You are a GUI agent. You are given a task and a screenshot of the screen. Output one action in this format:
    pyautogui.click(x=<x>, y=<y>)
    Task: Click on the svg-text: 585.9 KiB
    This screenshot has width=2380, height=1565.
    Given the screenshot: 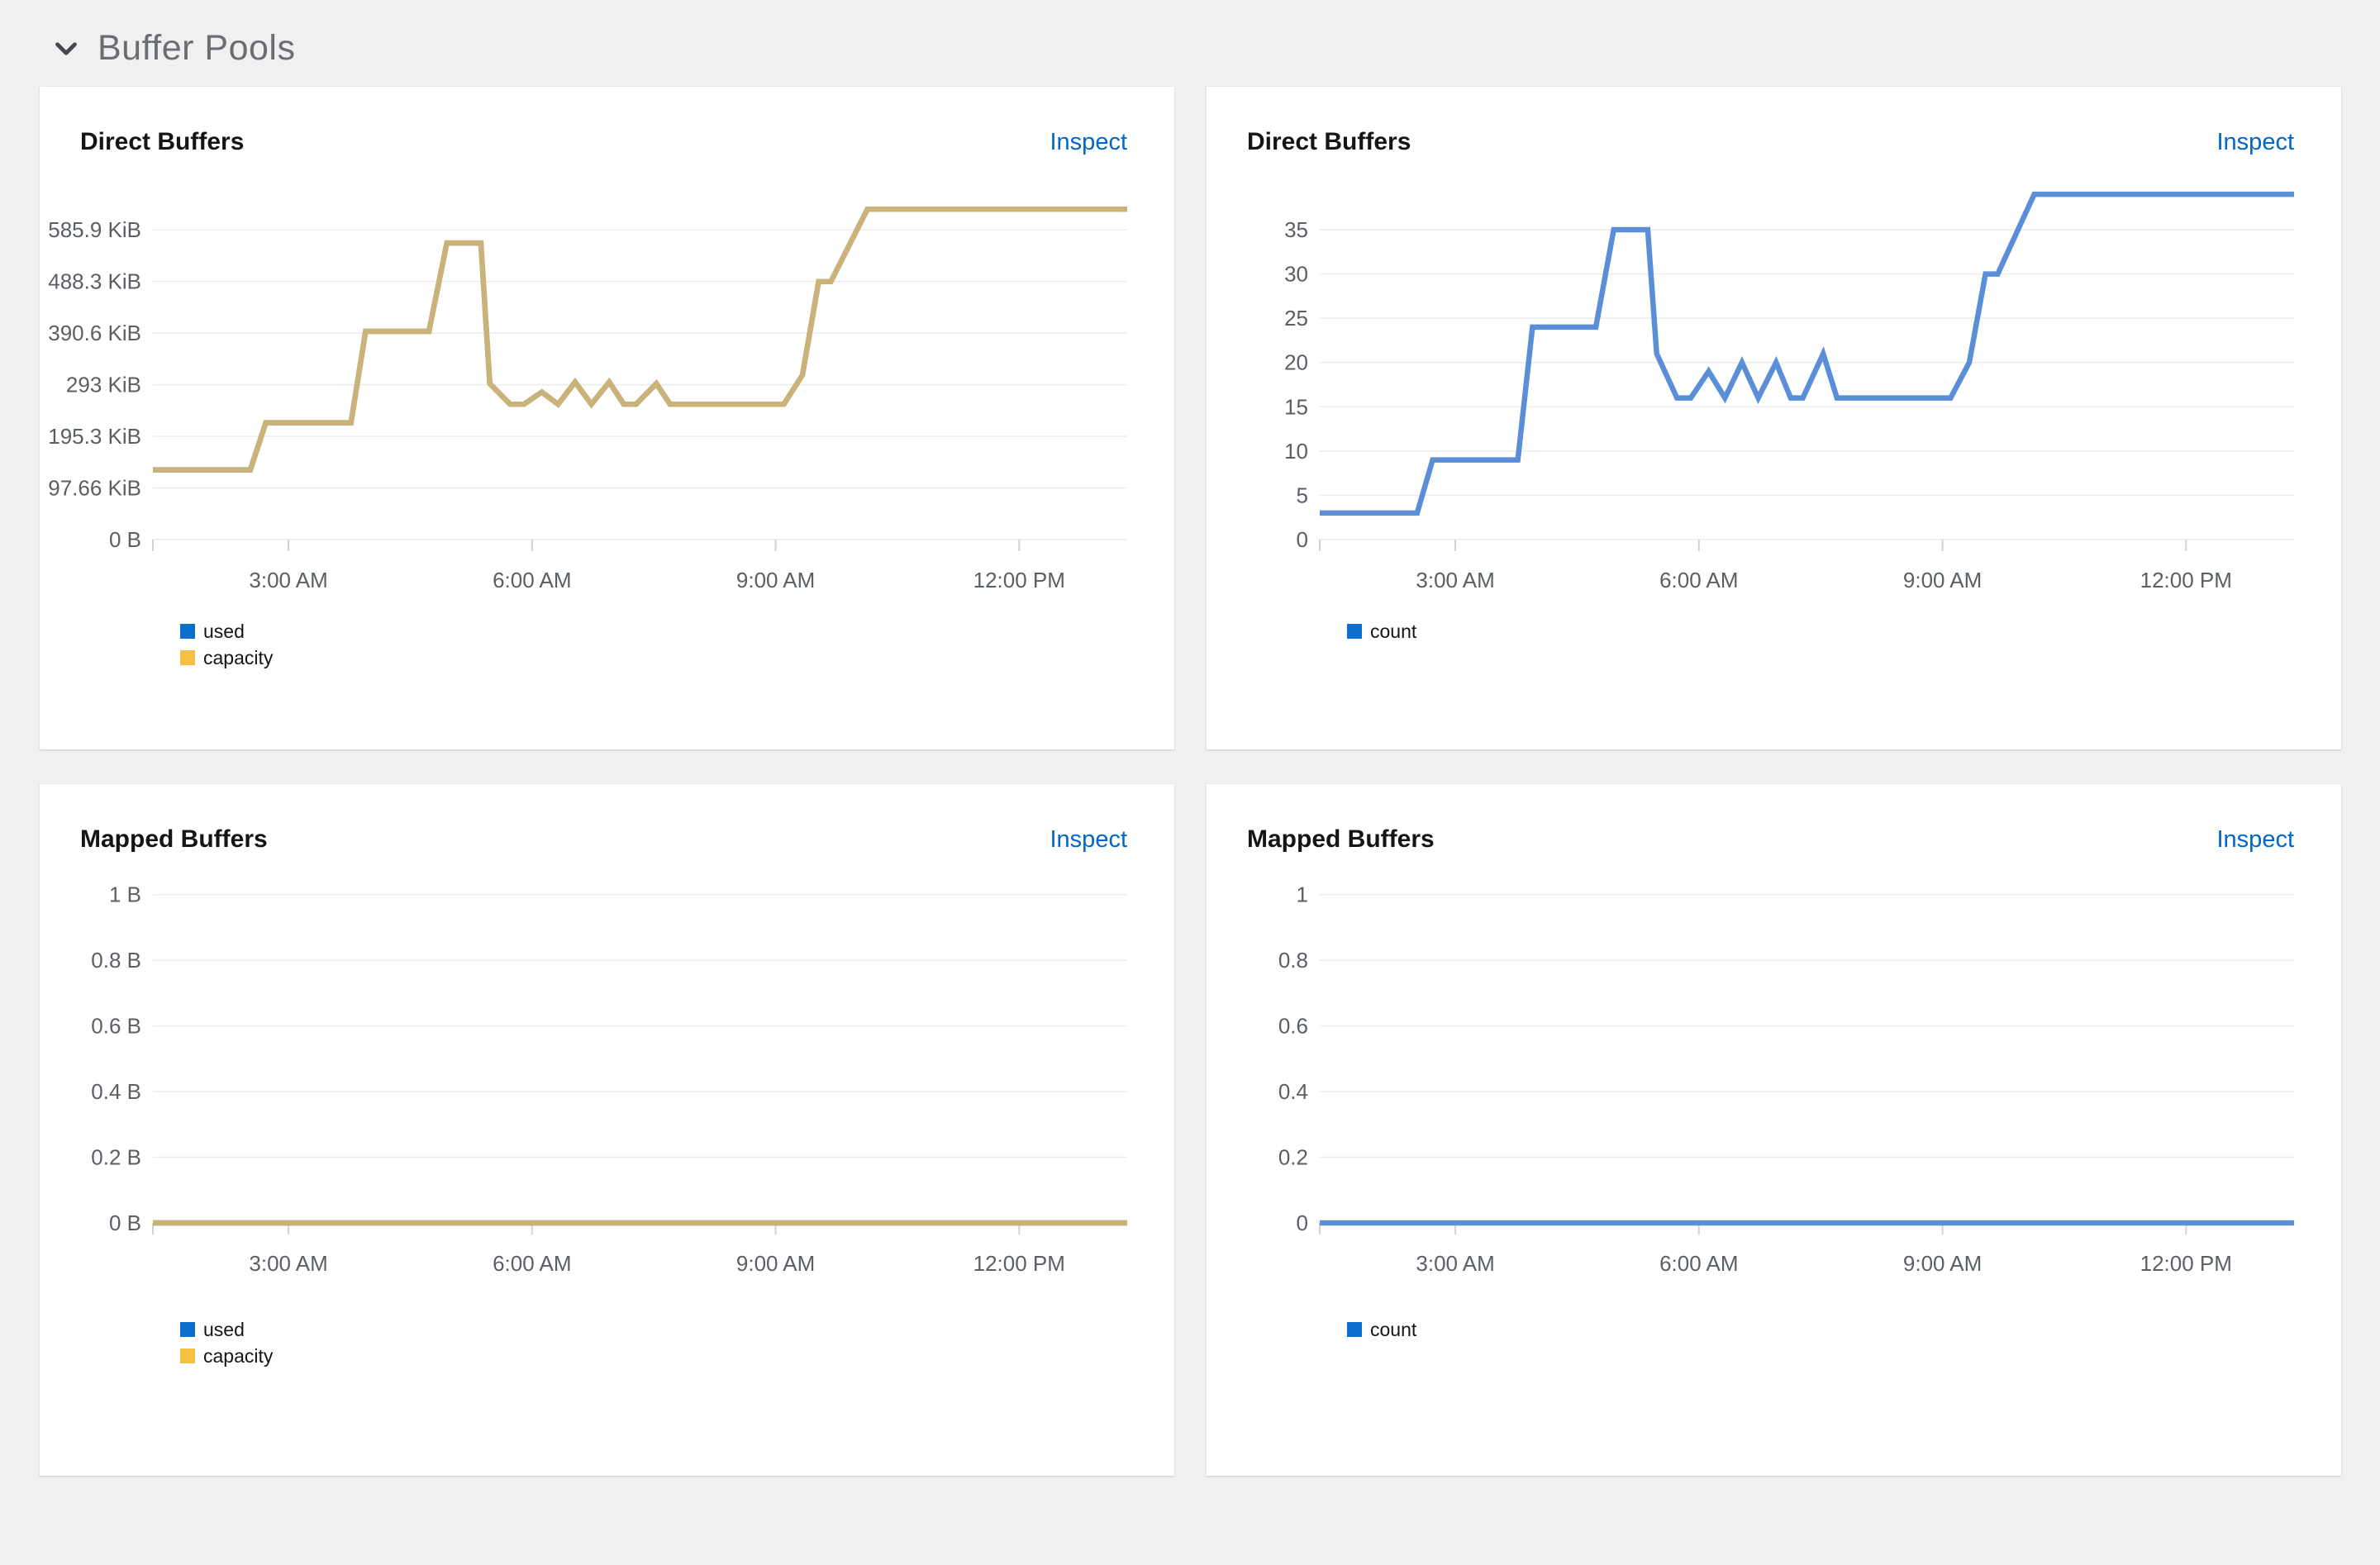 What is the action you would take?
    pyautogui.click(x=94, y=229)
    